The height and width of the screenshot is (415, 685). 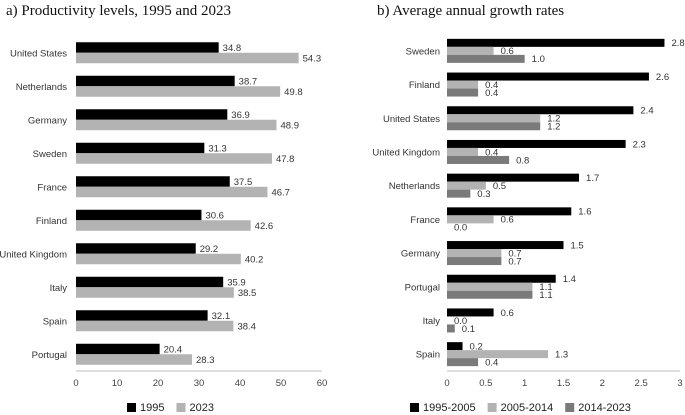 I want to click on panel-b-data-label: 2.6, so click(x=662, y=77).